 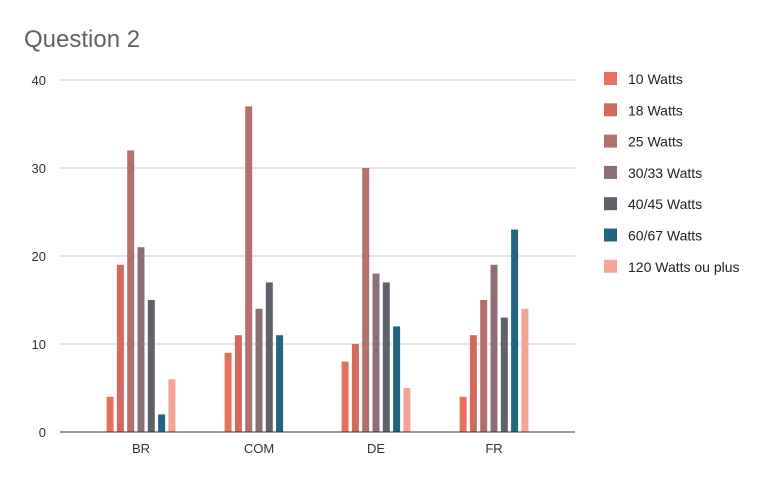 What do you see at coordinates (39, 256) in the screenshot?
I see `y-tick-label: 20` at bounding box center [39, 256].